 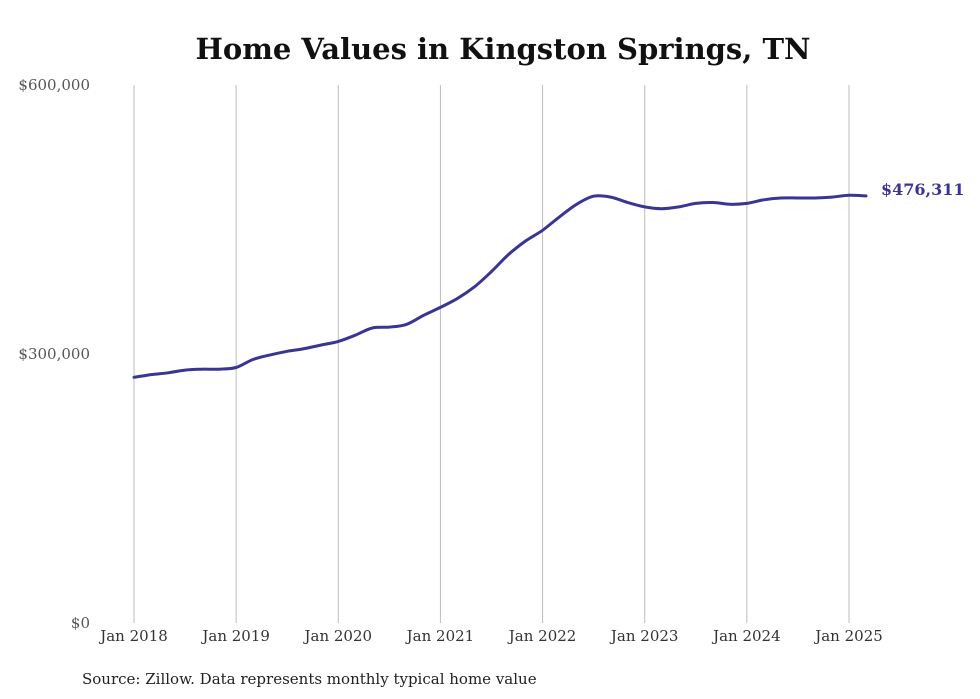 What do you see at coordinates (133, 636) in the screenshot?
I see `x-tick-label: Jan 2018` at bounding box center [133, 636].